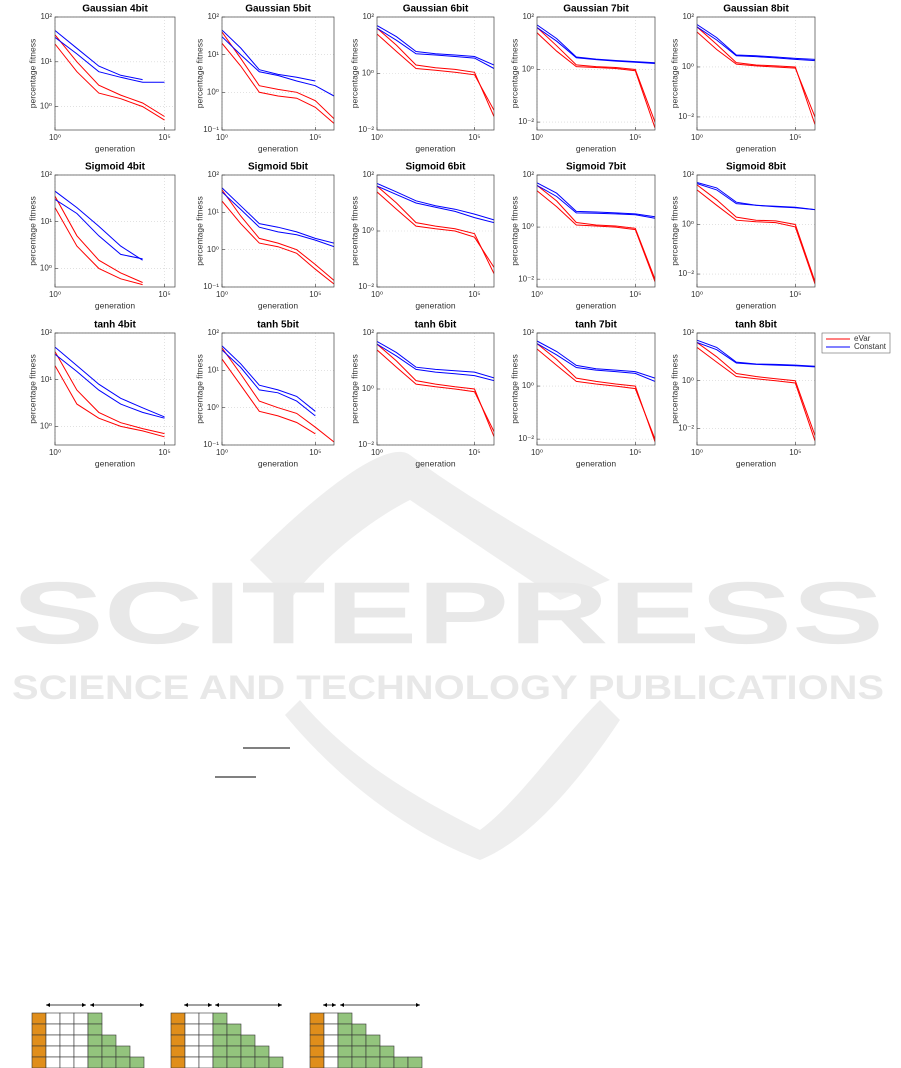 The height and width of the screenshot is (1068, 901). I want to click on legend-box, so click(856, 343).